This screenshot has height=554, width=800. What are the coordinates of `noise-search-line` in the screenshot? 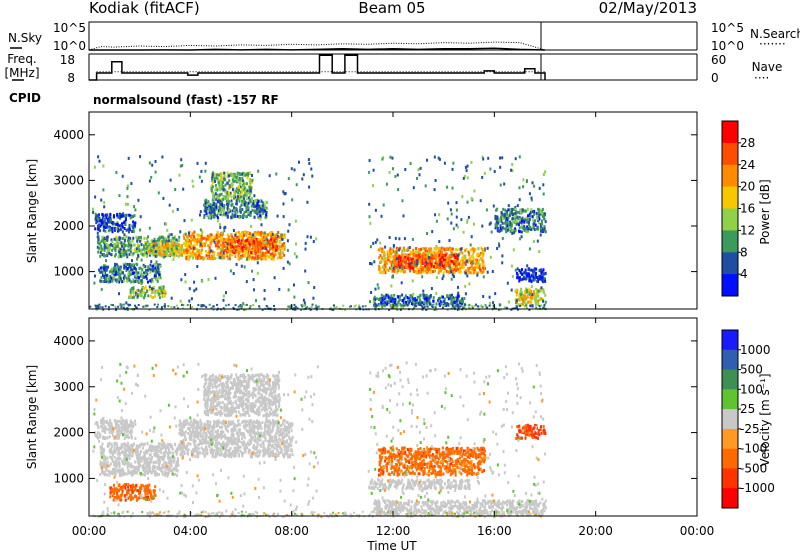 It's located at (317, 46).